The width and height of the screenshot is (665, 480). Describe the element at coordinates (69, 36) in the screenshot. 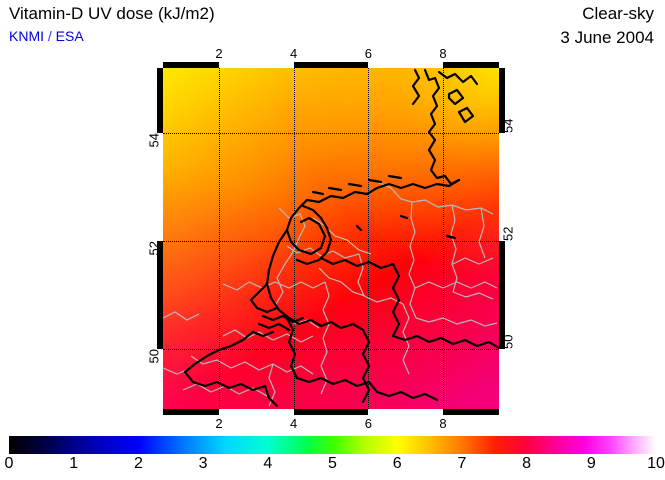

I see `credit-esa: ESA` at that location.